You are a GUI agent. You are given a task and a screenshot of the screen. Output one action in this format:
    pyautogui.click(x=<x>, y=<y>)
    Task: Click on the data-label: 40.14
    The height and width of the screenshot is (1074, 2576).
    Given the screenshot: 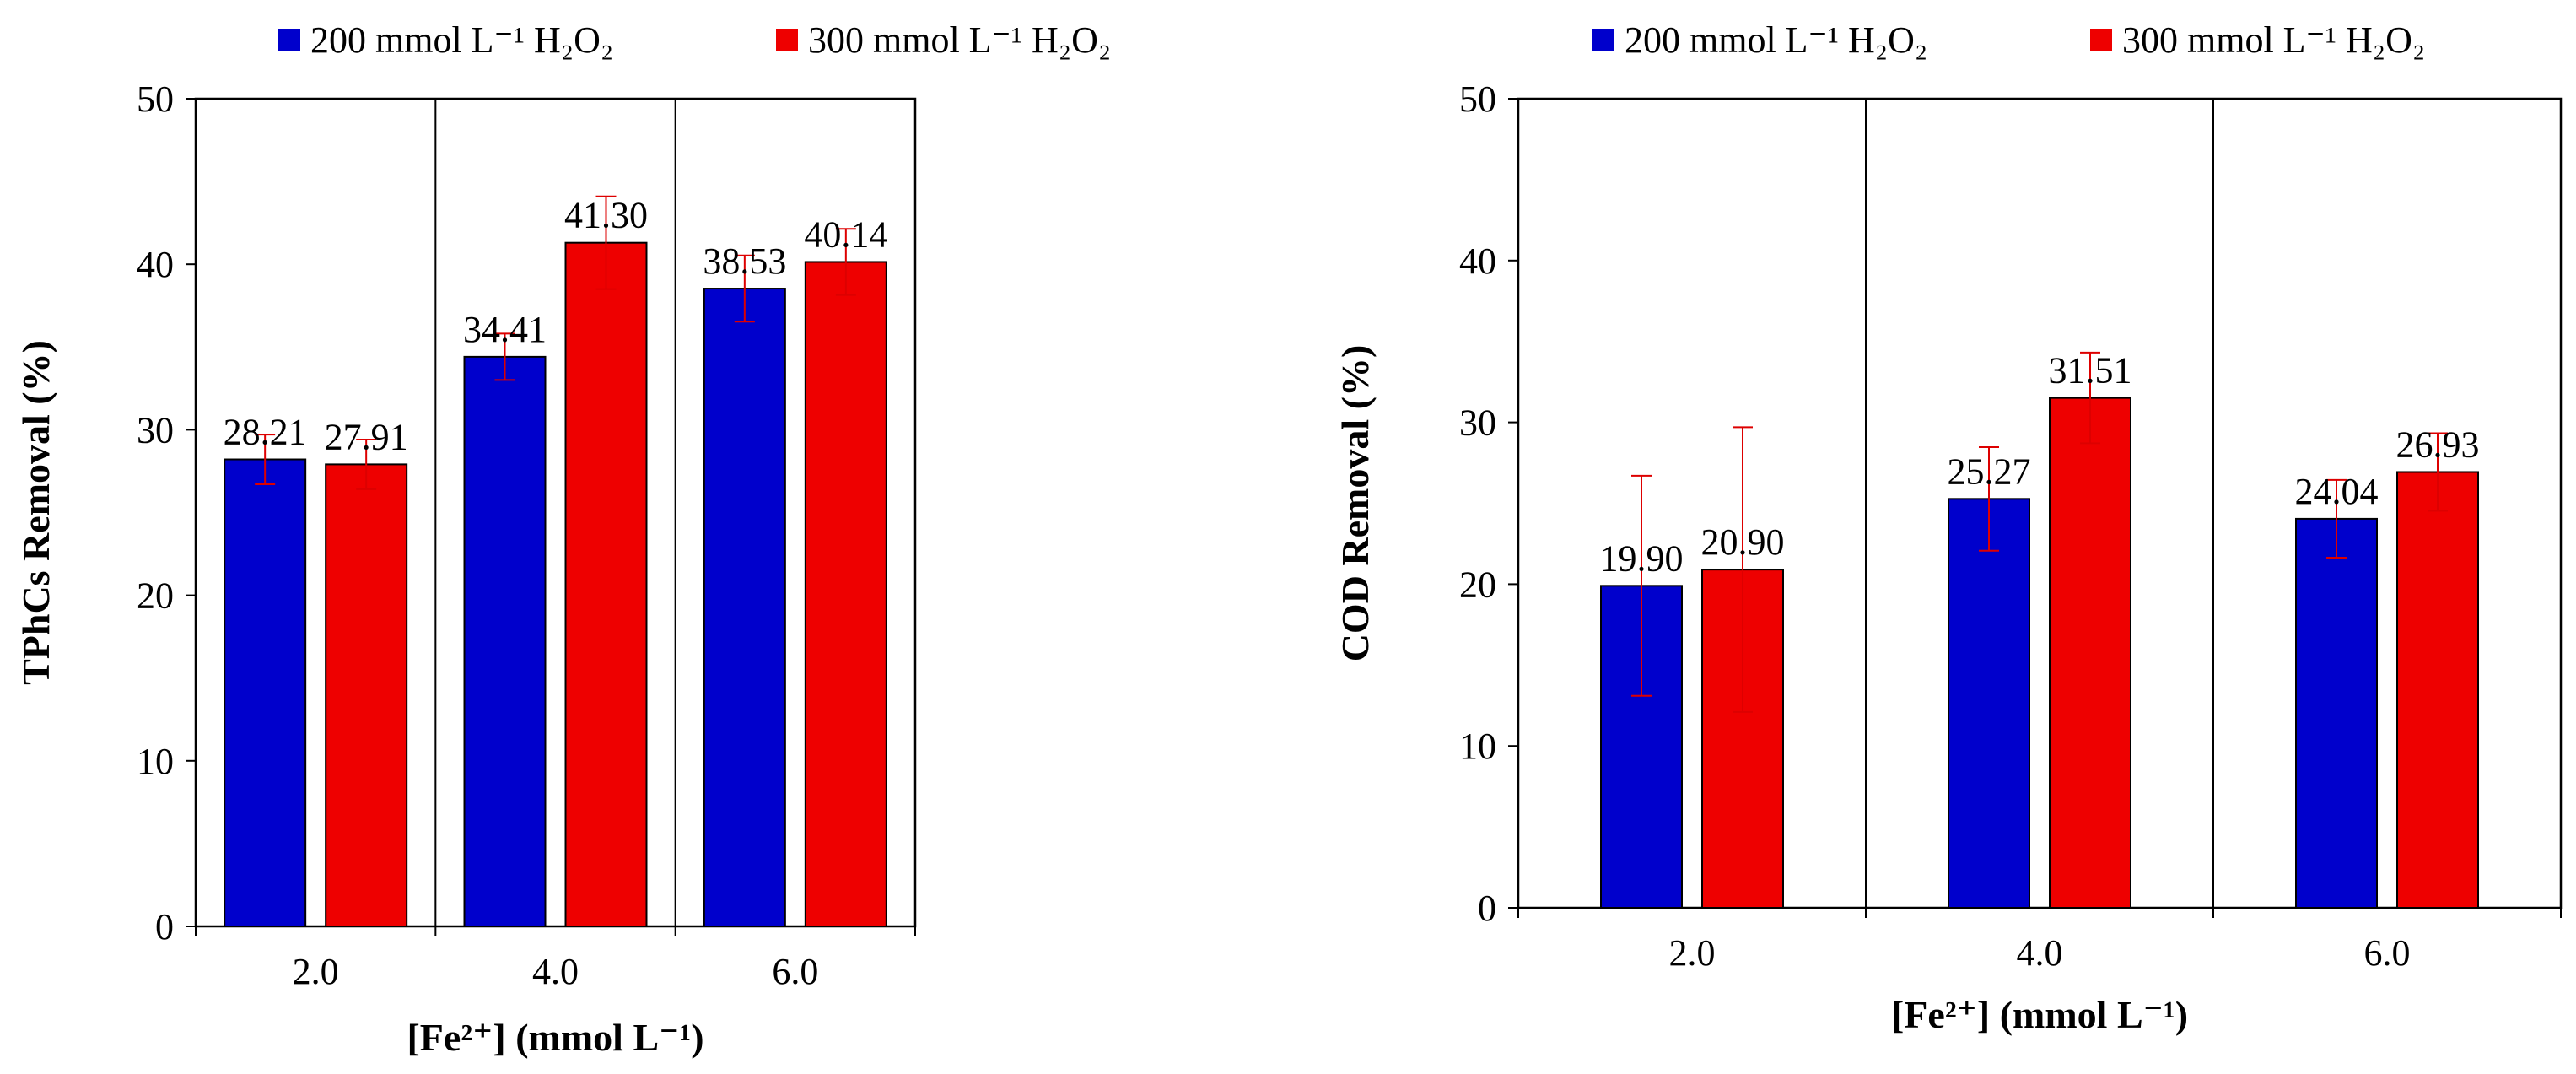 What is the action you would take?
    pyautogui.click(x=845, y=234)
    